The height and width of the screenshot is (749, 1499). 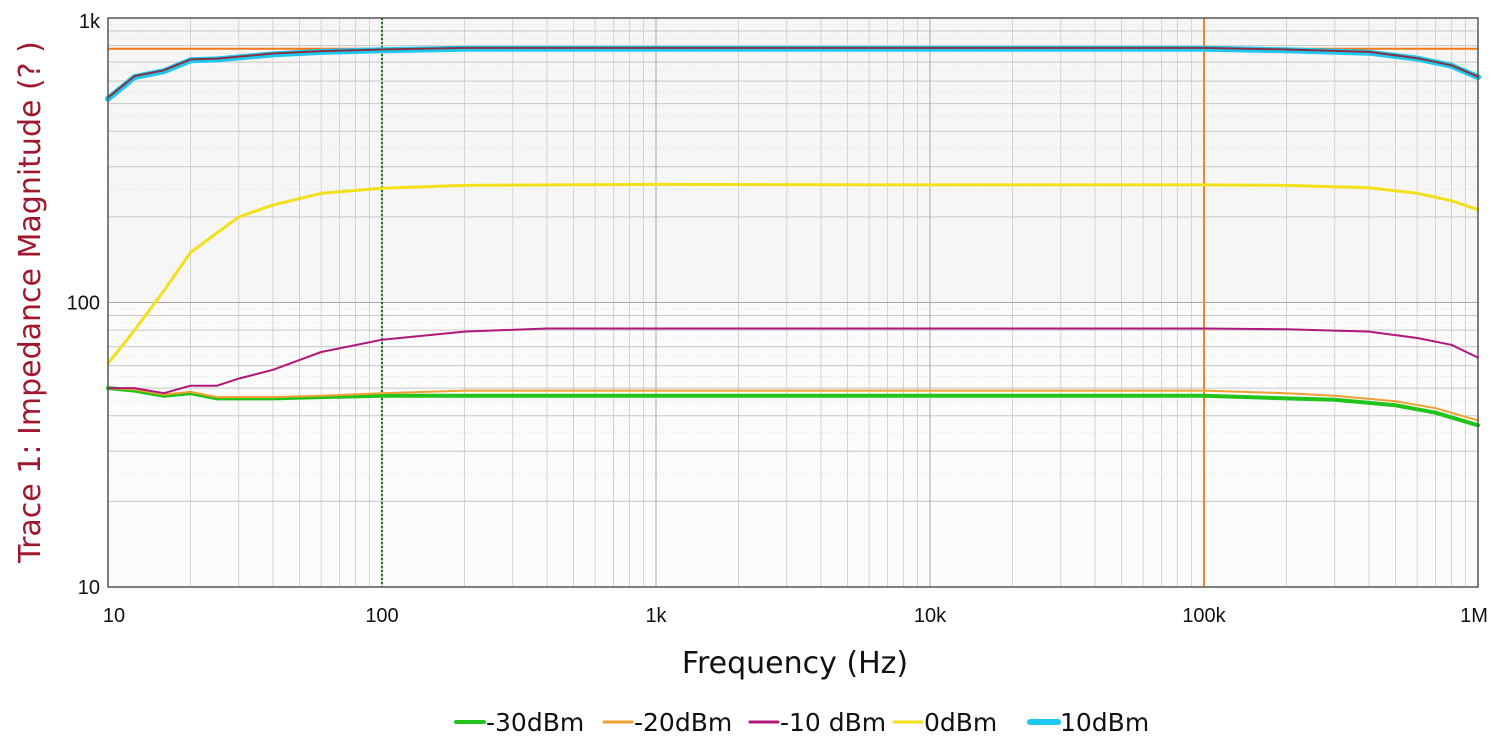 I want to click on series-line--30dbm, so click(x=793, y=407).